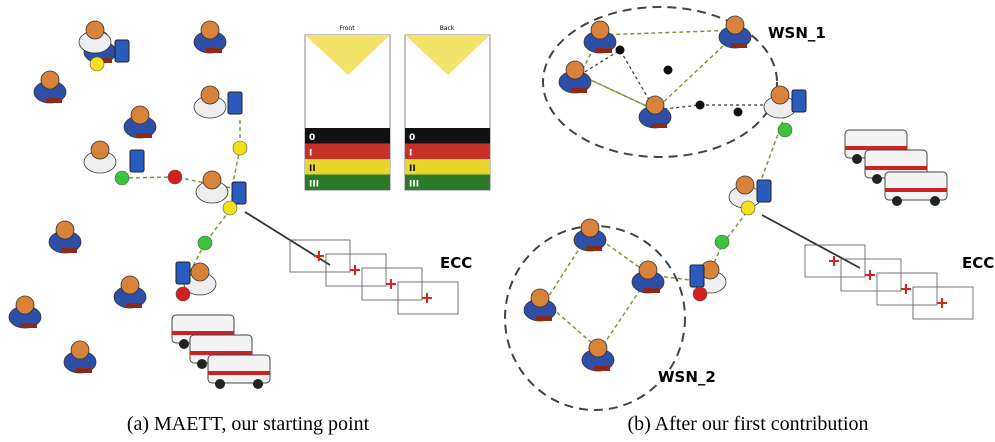  What do you see at coordinates (347, 28) in the screenshot?
I see `card-front-title: Front` at bounding box center [347, 28].